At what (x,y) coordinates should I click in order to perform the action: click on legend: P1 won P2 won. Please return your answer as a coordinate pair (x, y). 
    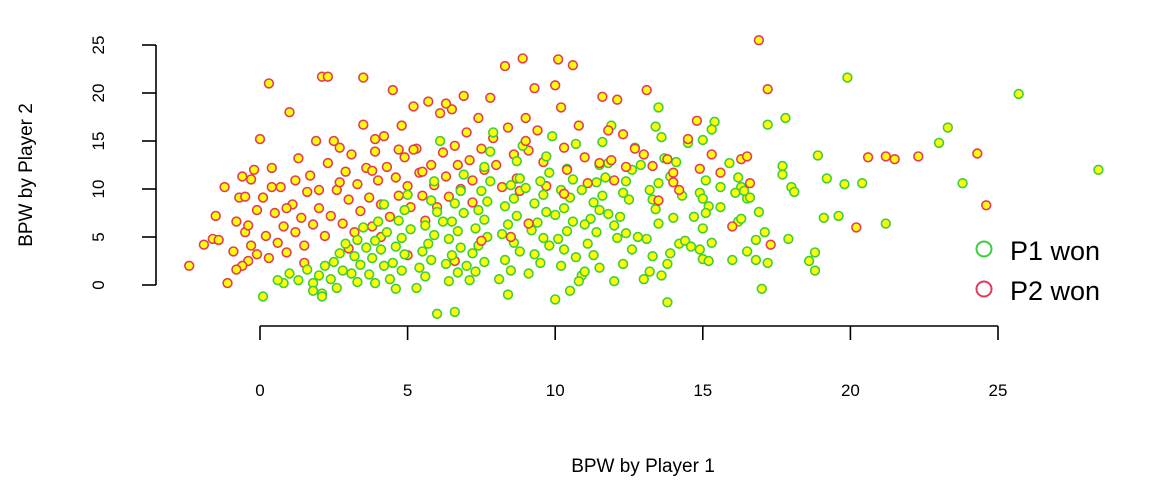
    Looking at the image, I should click on (1037, 271).